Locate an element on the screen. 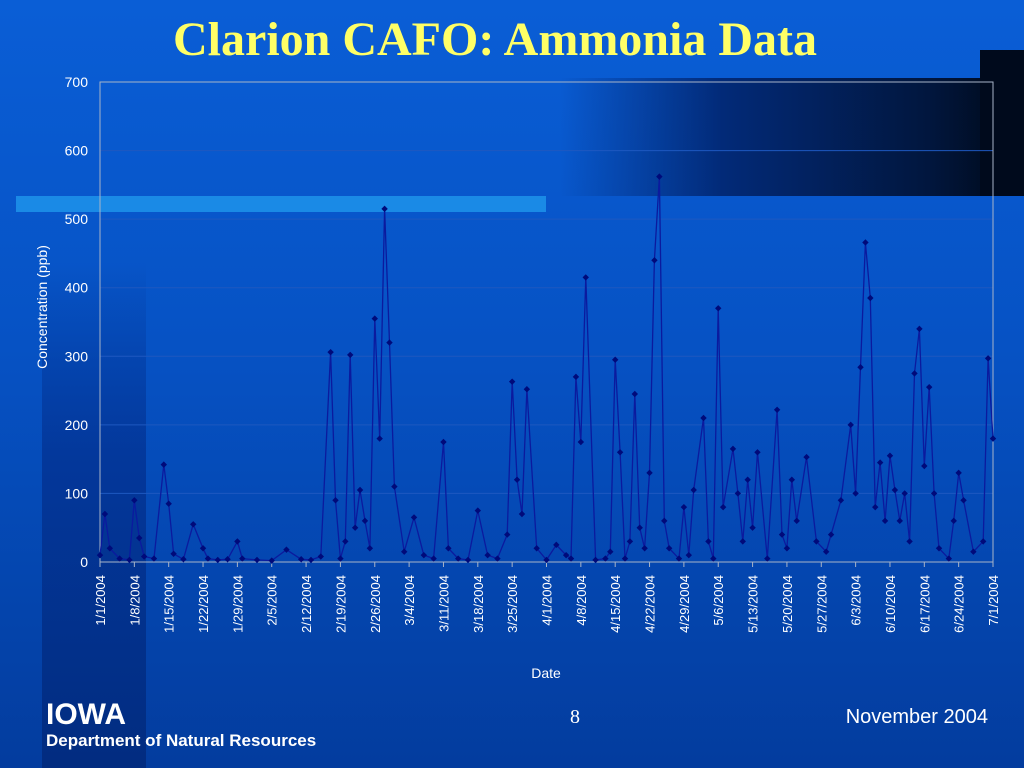 The width and height of the screenshot is (1024, 768). y-axis-ticks: 0 100 200 300 400 500 600 700 is located at coordinates (77, 322).